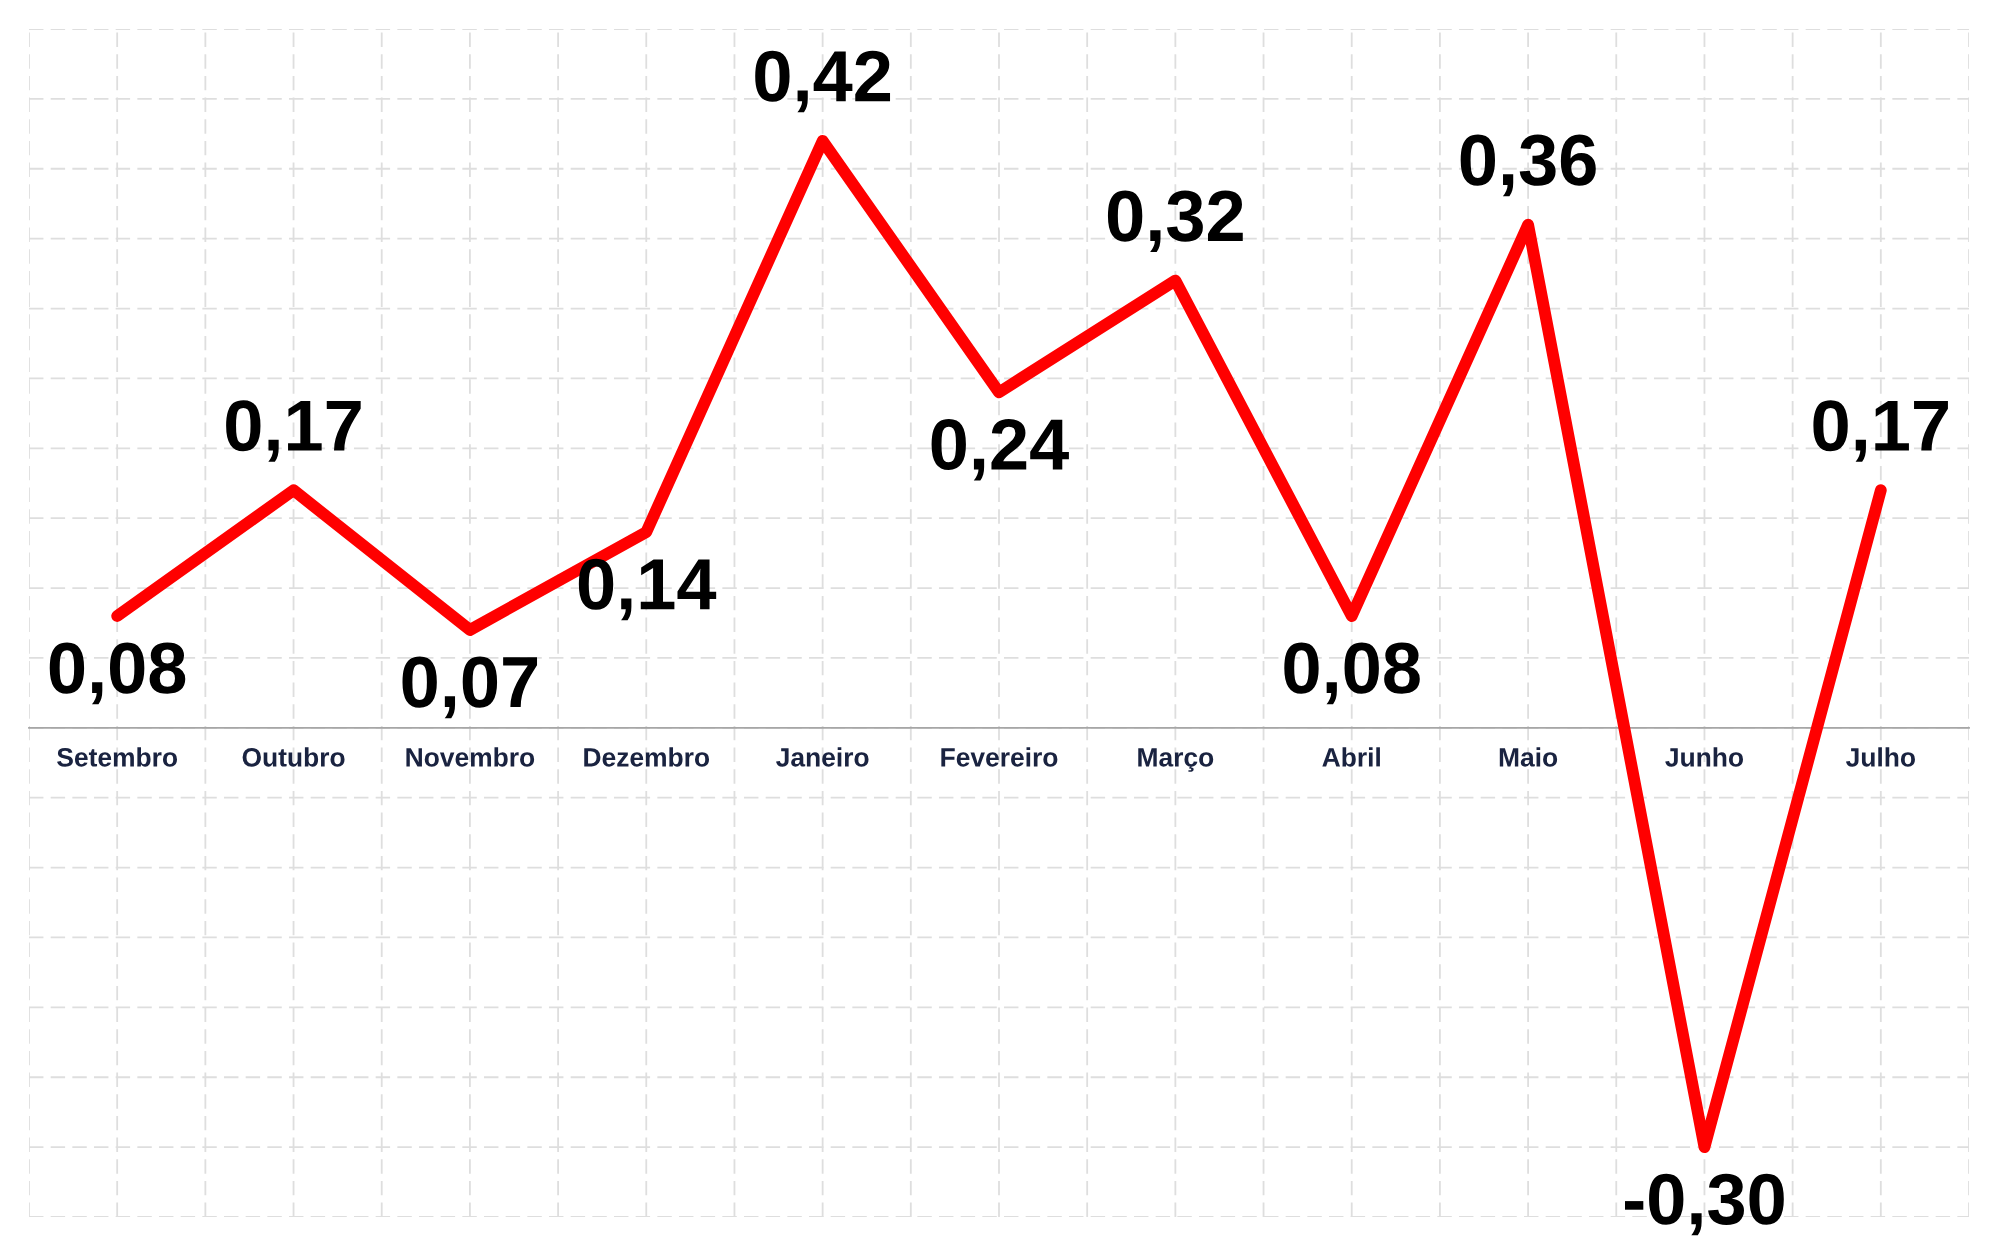 The image size is (2000, 1247). I want to click on x-tick-label: Fevereiro, so click(999, 757).